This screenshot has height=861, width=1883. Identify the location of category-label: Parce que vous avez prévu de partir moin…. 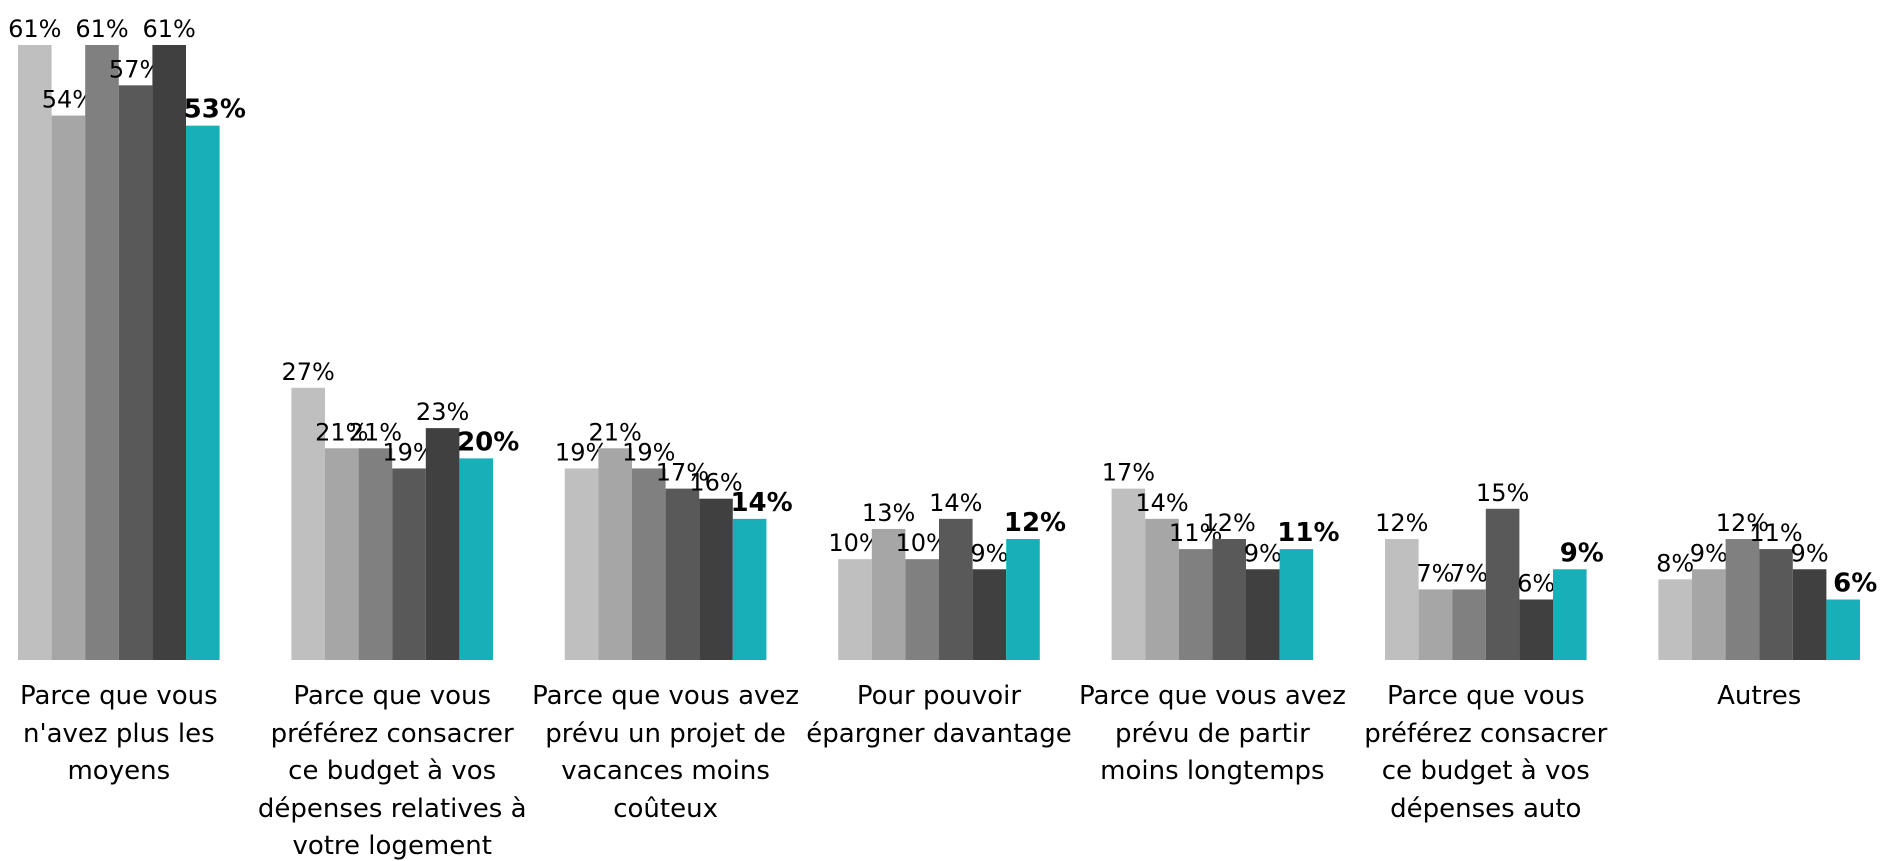
(1212, 733).